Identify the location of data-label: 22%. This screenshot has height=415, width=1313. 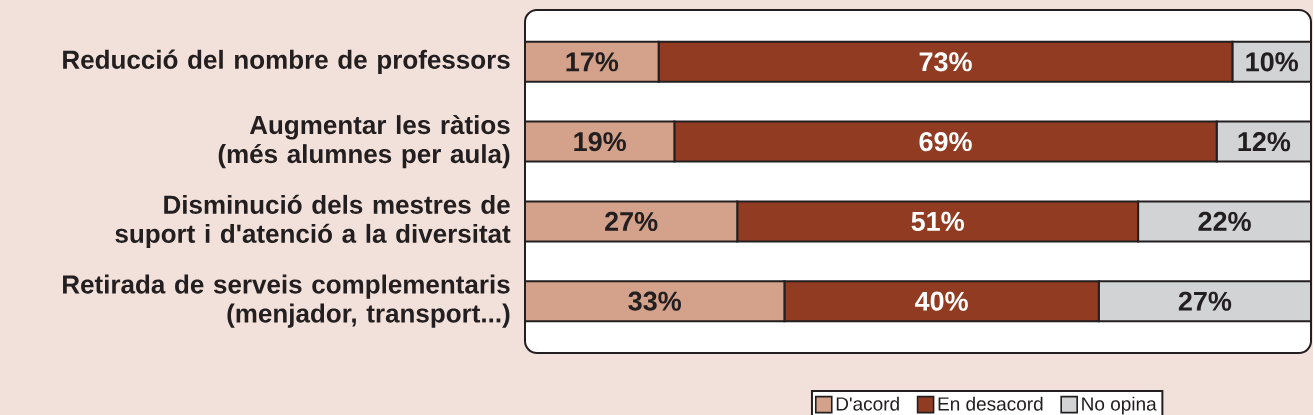
(1224, 221).